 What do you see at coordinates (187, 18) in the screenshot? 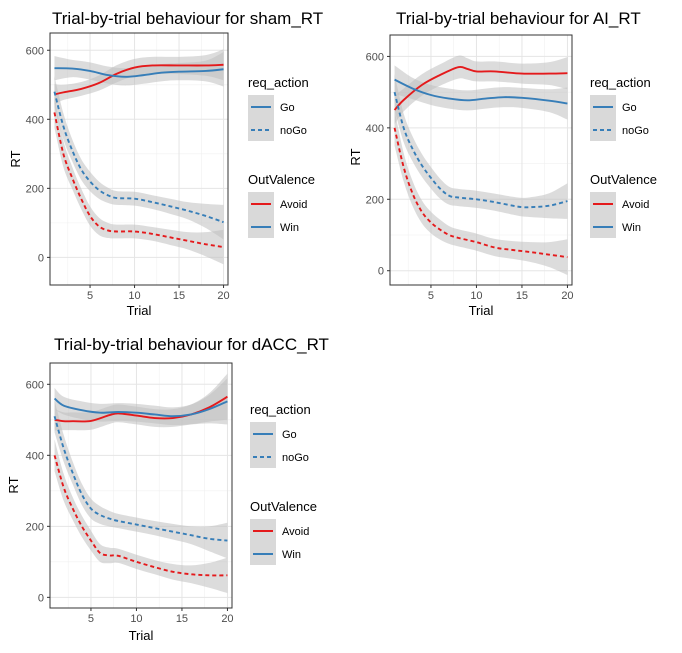
I see `panel-title: Trial-by-trial behaviour for sham_RT` at bounding box center [187, 18].